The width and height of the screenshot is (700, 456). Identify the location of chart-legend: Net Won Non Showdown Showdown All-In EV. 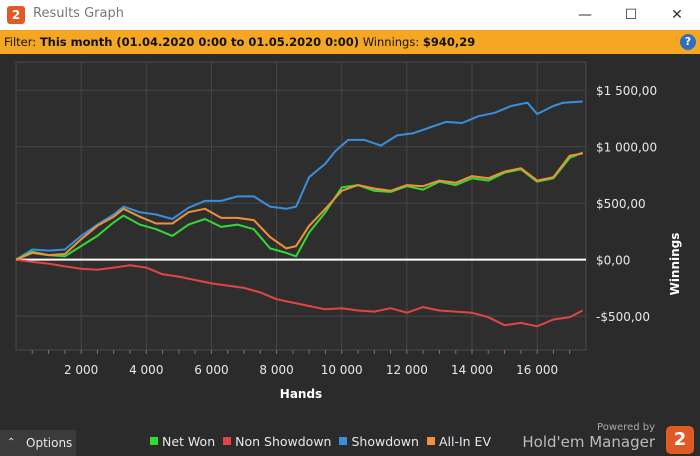
(324, 441).